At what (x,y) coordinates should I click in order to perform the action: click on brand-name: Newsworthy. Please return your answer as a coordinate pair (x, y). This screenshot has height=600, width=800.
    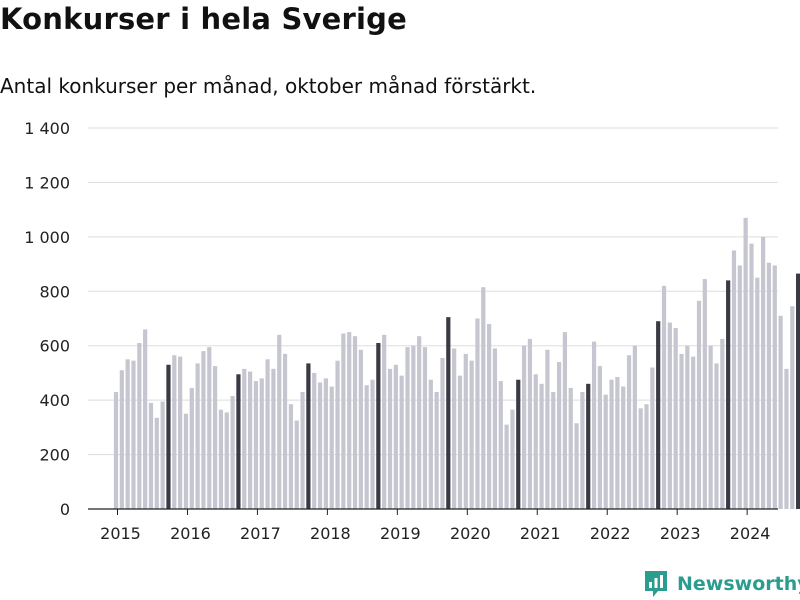
    Looking at the image, I should click on (738, 584).